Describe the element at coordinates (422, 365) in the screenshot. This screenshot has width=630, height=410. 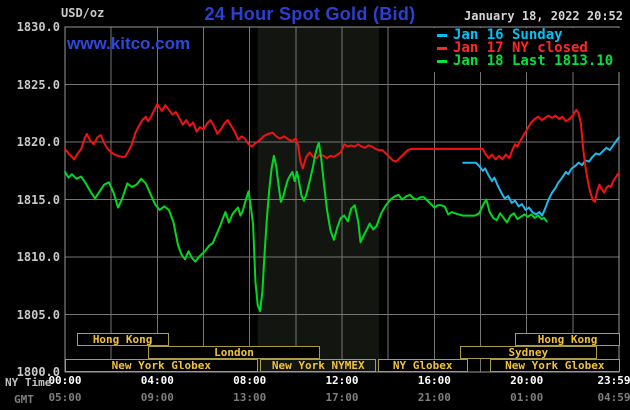
I see `session-band-ny-globex-22: NY Globex` at that location.